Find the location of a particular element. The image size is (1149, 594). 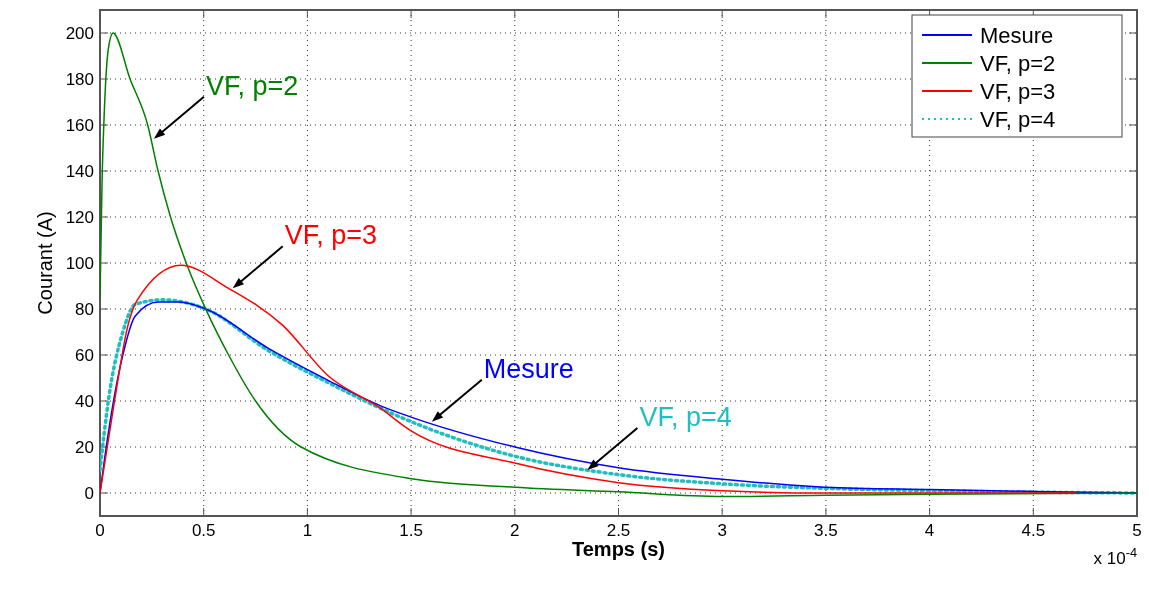

x-tick-label: 5 is located at coordinates (1137, 530).